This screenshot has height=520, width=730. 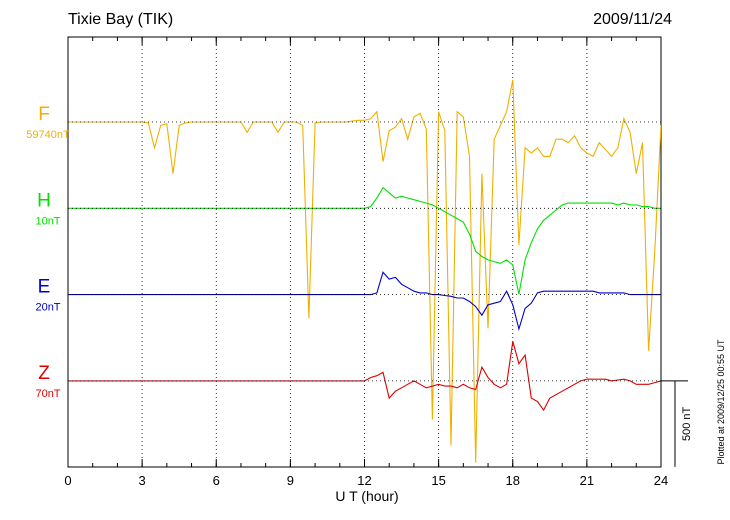 What do you see at coordinates (438, 480) in the screenshot?
I see `x-tick-label: 15` at bounding box center [438, 480].